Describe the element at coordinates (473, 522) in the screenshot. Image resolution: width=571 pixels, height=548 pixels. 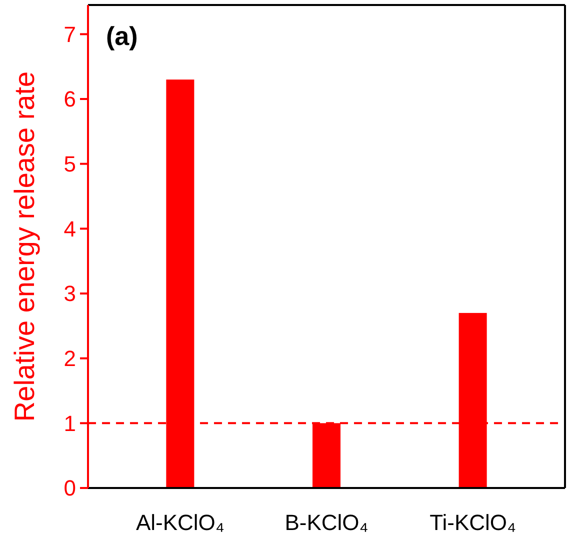
I see `x-tick-label: Ti-KClO₄` at that location.